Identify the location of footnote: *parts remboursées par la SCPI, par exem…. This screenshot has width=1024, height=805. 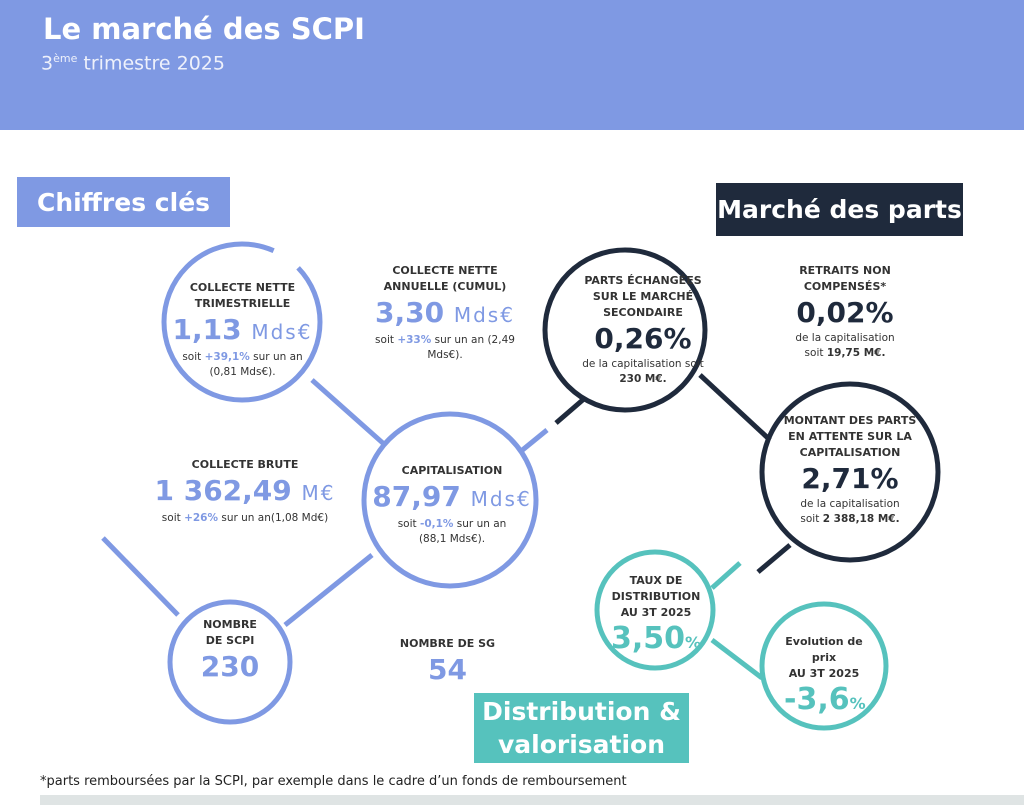
(333, 781).